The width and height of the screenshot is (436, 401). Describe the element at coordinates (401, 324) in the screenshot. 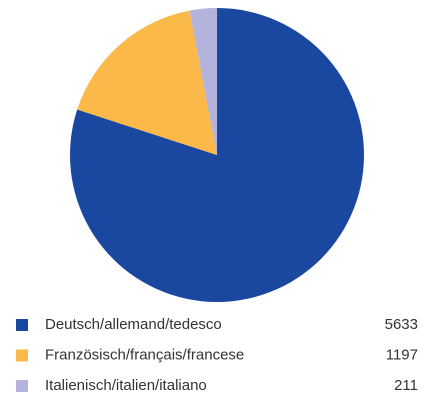

I see `legend-value: 5633` at that location.